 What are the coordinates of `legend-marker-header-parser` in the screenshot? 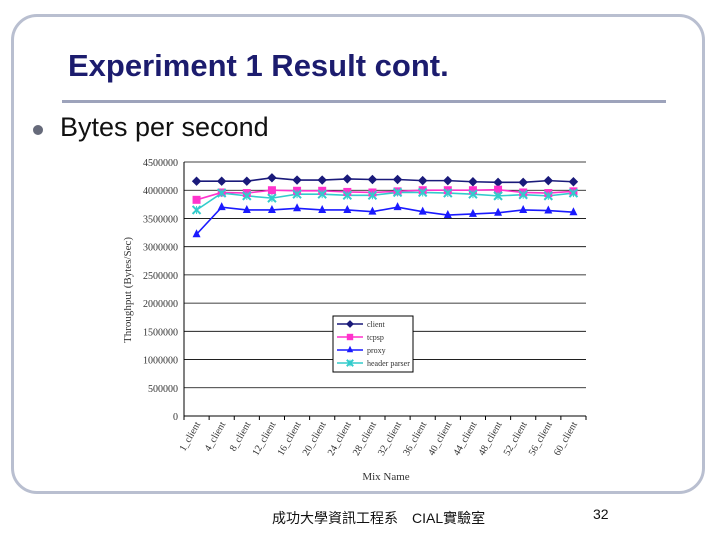 It's located at (350, 363).